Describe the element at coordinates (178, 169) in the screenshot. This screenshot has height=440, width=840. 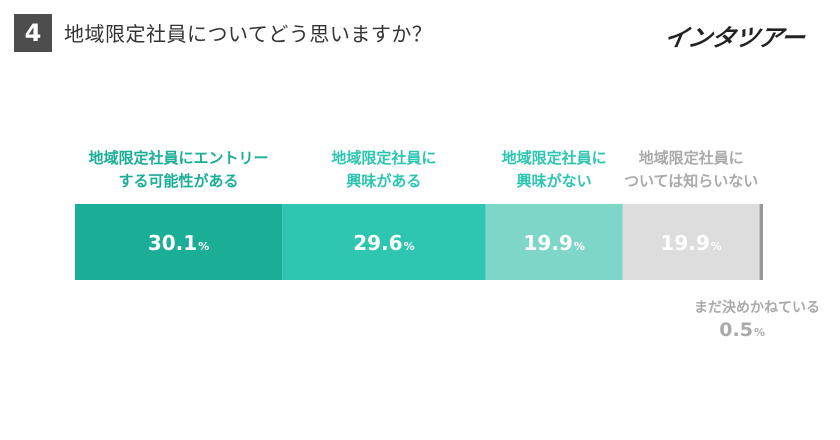
I see `category-label-1: 地域限定社員にエントリー する可能性がある` at that location.